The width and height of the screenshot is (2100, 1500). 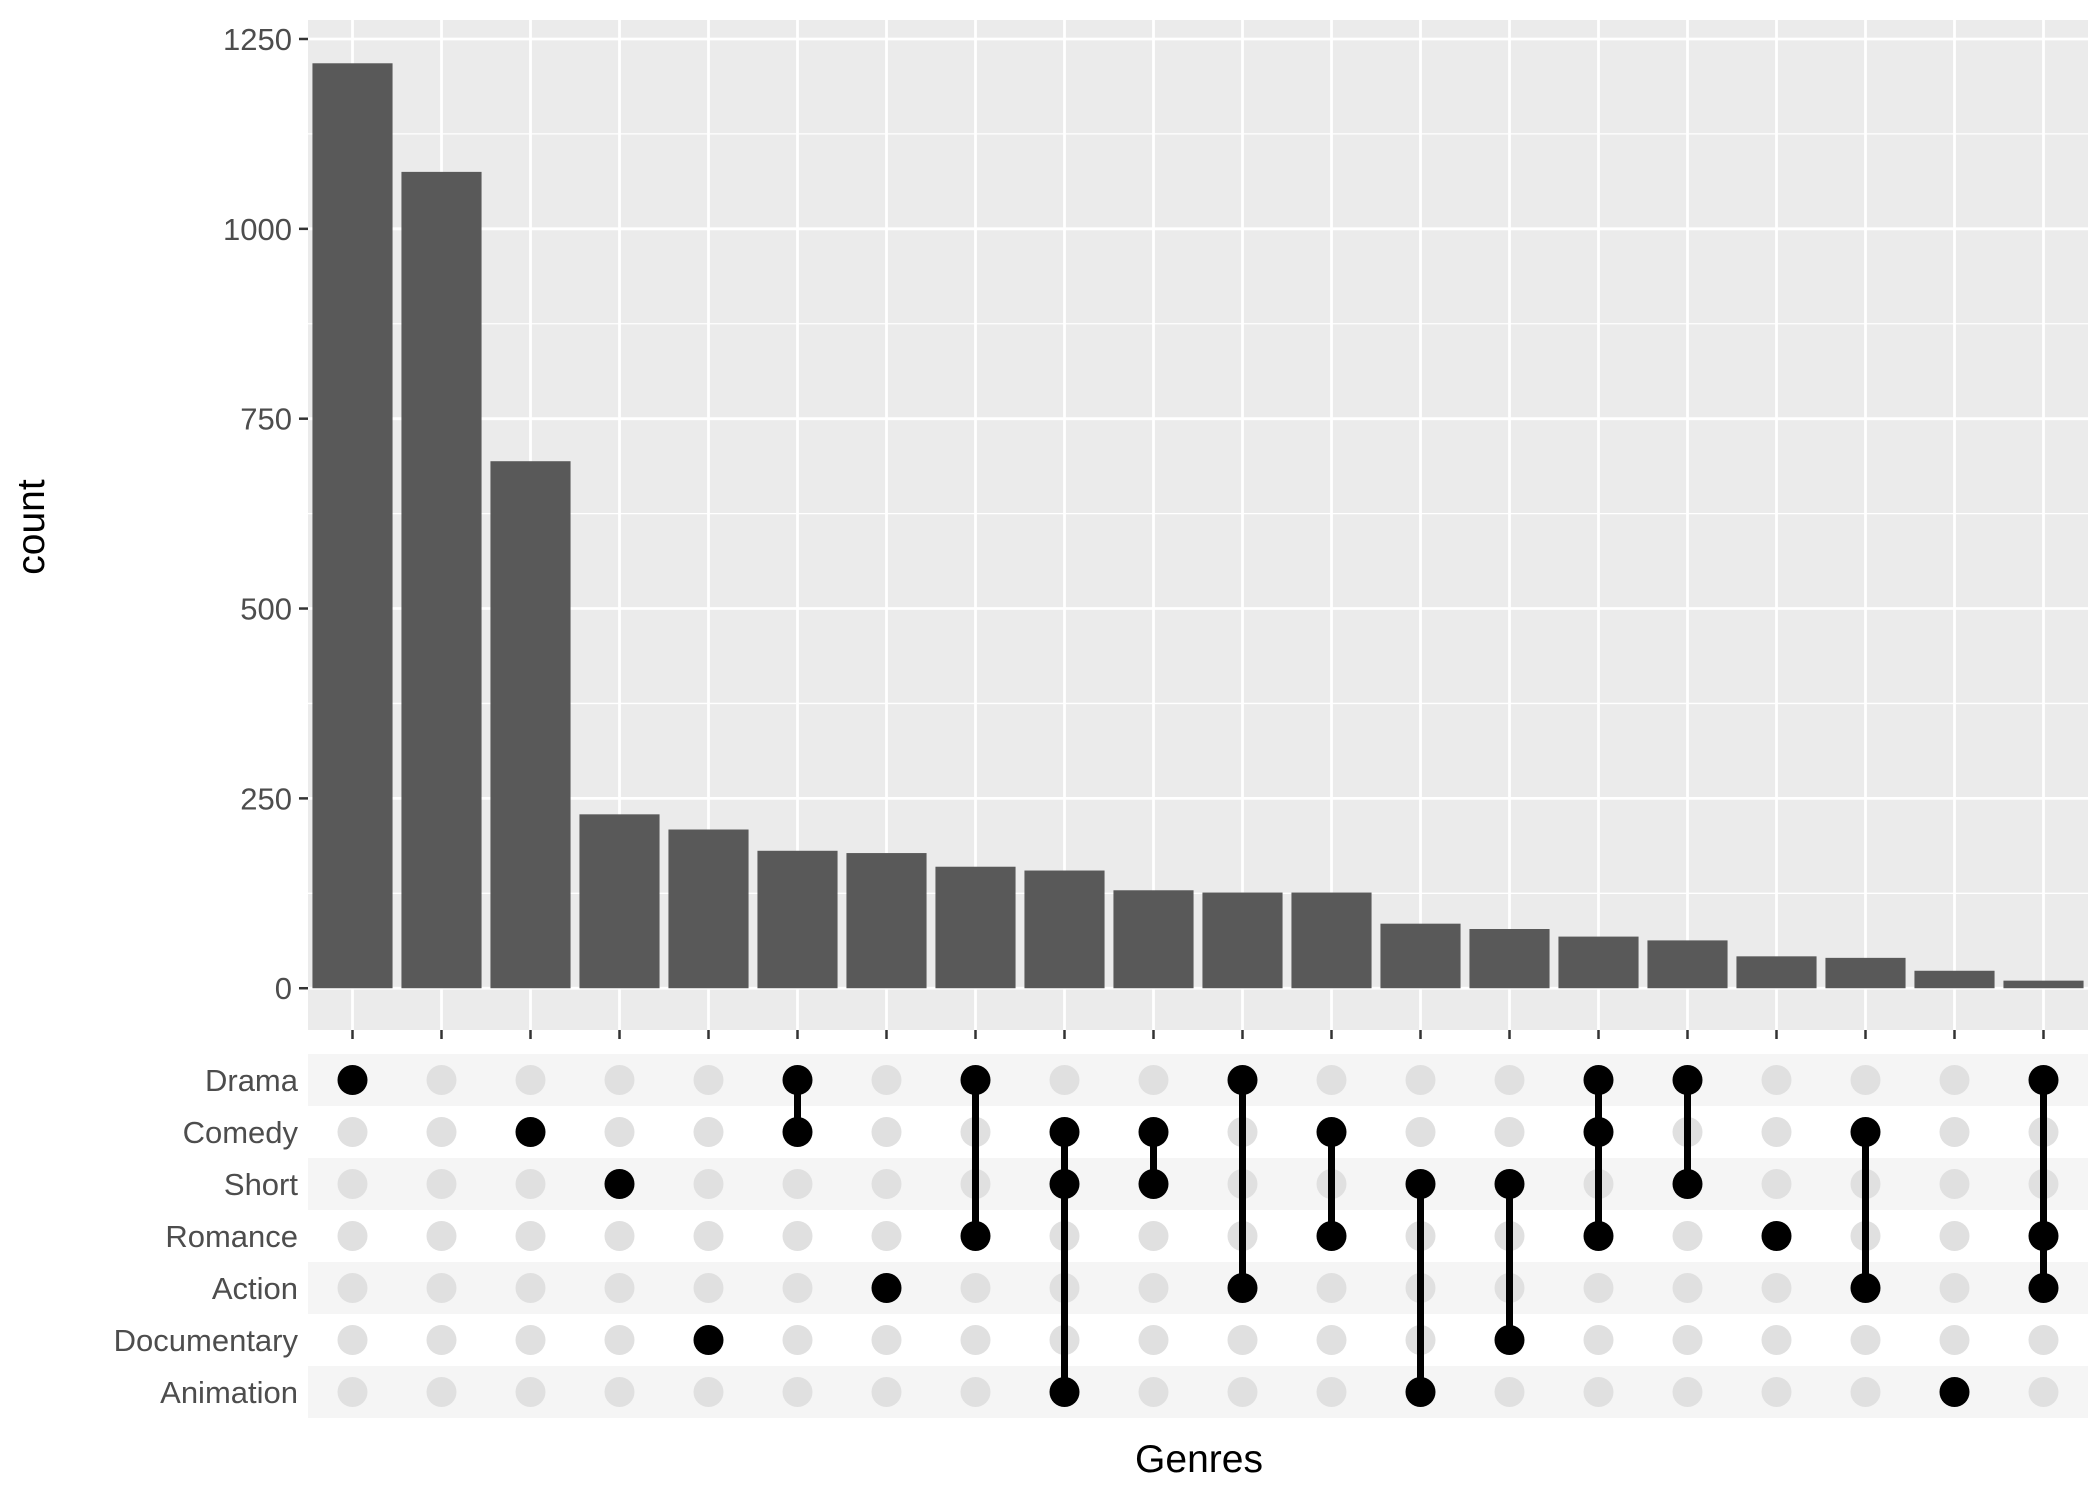 I want to click on set-label: Drama, so click(x=252, y=1080).